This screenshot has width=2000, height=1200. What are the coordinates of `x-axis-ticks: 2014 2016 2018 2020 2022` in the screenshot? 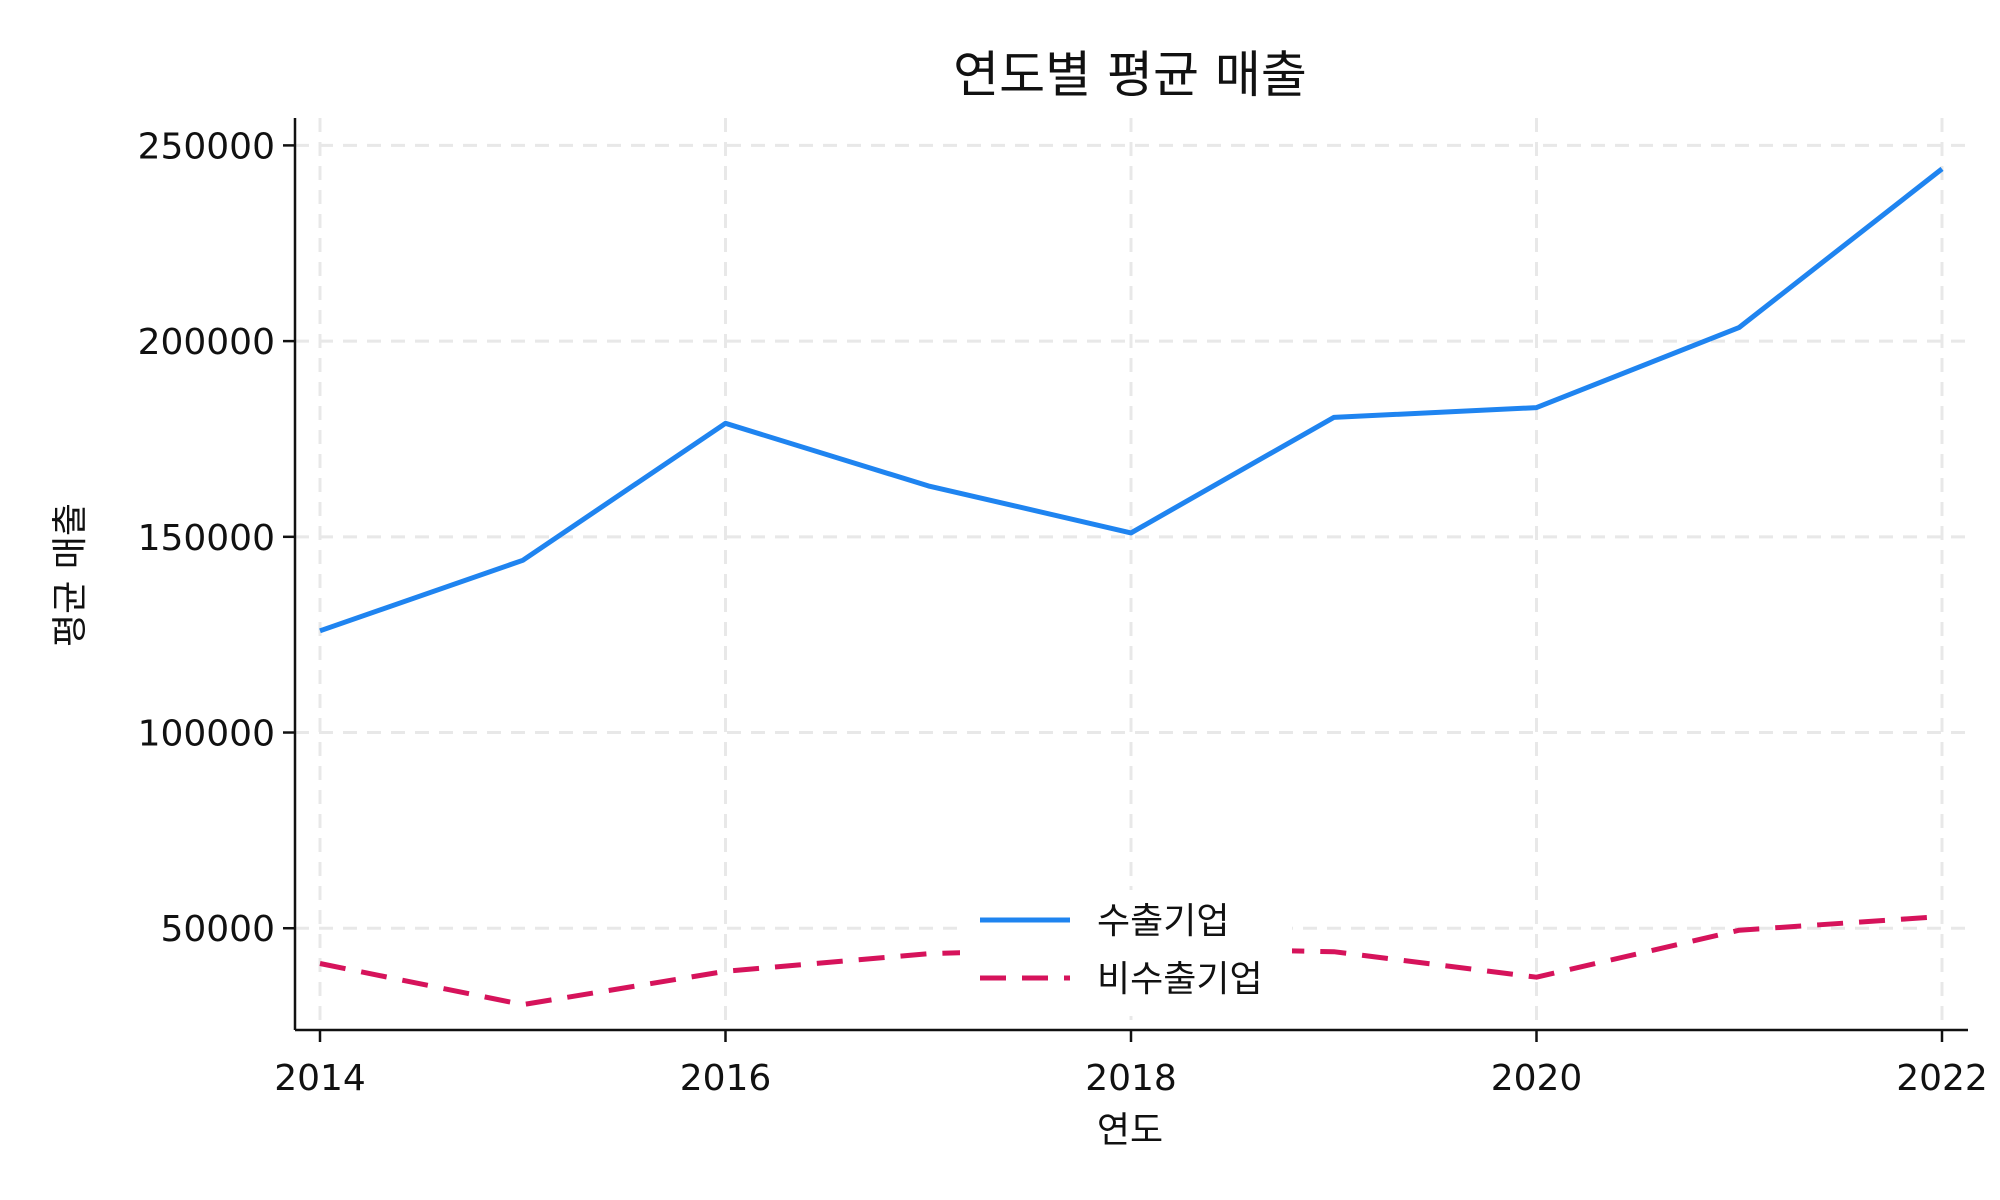 It's located at (1131, 1064).